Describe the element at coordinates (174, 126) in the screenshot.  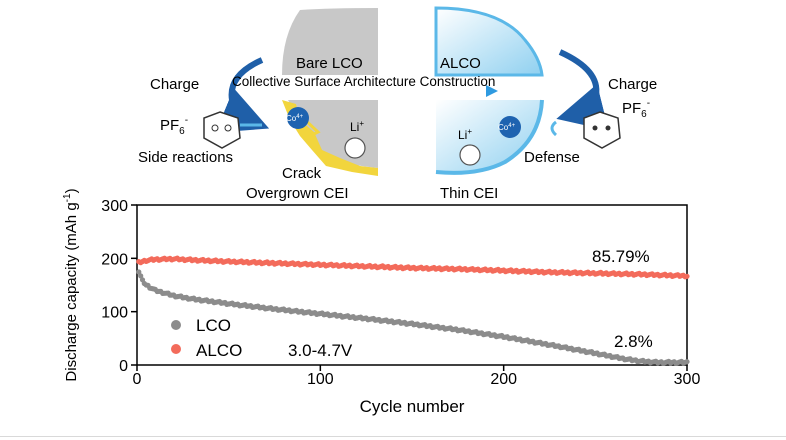
I see `pf6-label-left: PF6-` at that location.